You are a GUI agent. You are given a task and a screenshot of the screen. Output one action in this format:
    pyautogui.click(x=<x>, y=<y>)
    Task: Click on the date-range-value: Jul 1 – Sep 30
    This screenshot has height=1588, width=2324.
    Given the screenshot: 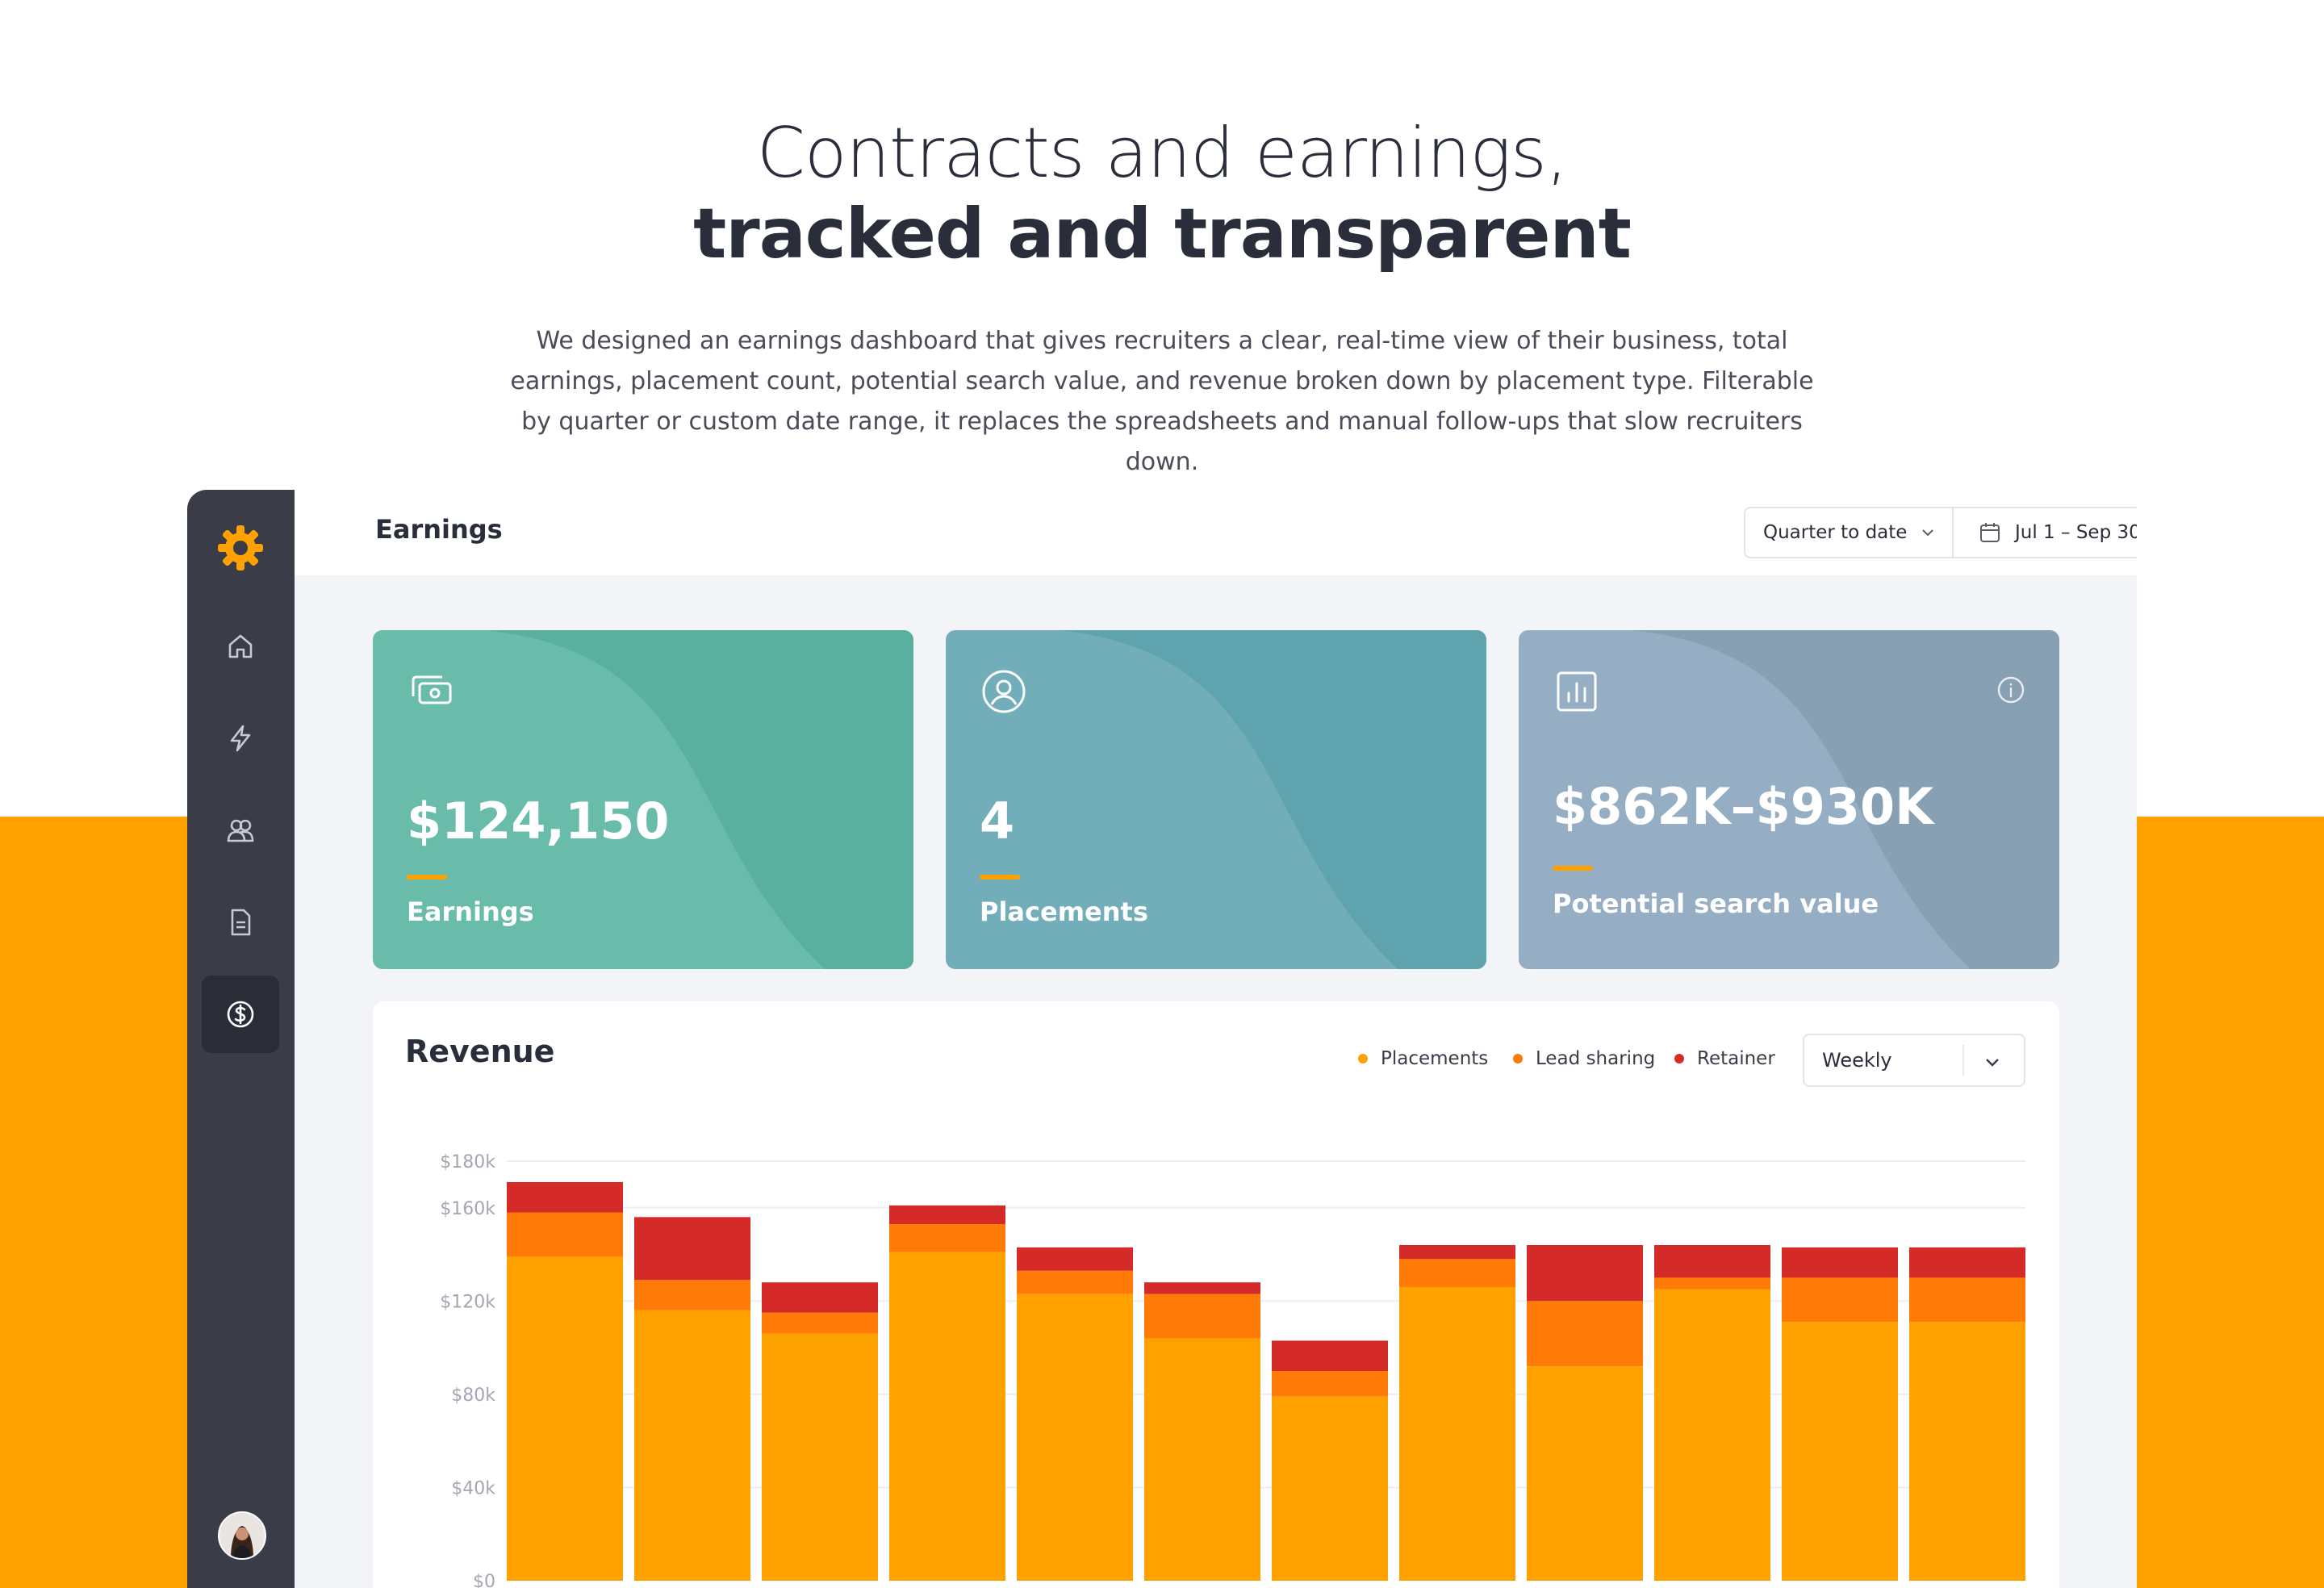 What is the action you would take?
    pyautogui.click(x=2076, y=532)
    